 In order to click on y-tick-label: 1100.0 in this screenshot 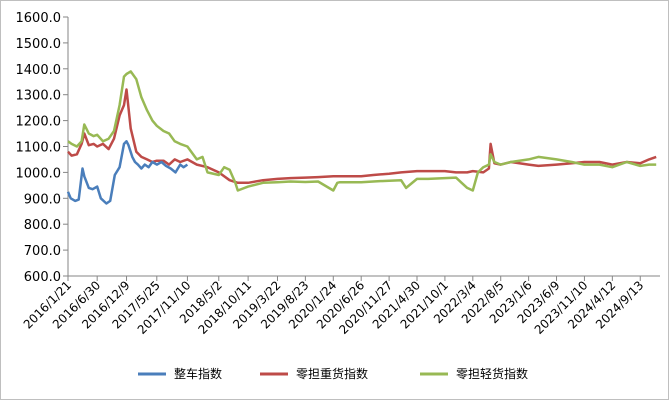, I will do `click(39, 148)`.